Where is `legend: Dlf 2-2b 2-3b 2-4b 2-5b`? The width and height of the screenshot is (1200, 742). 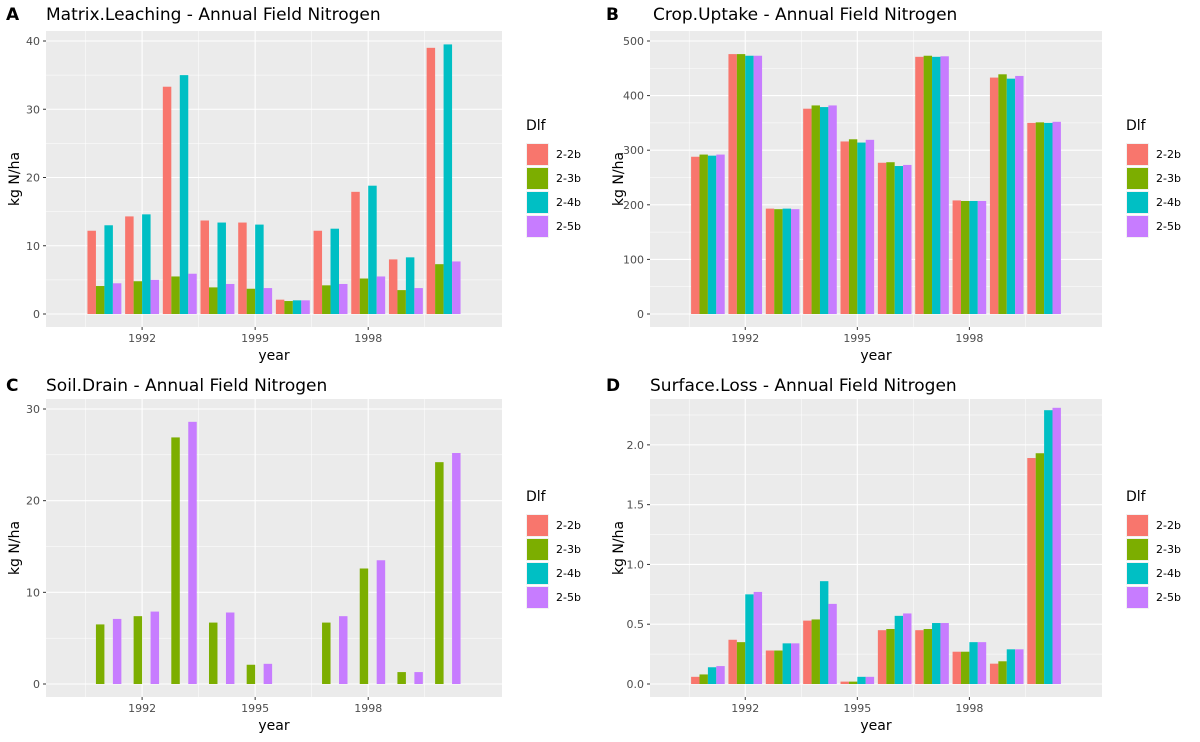
legend: Dlf 2-2b 2-3b 2-4b 2-5b is located at coordinates (553, 178).